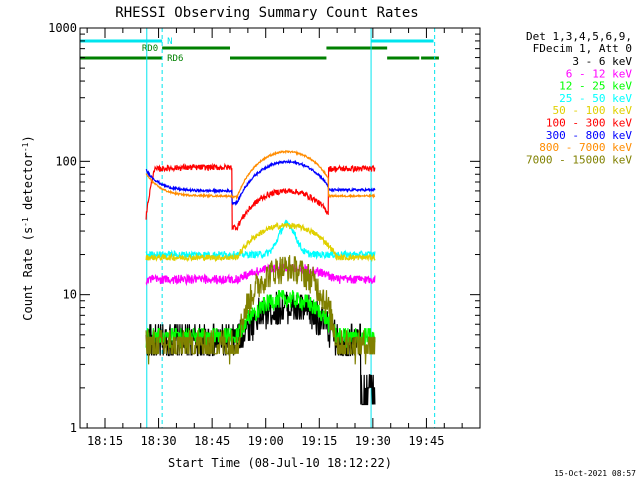 This screenshot has height=480, width=640. What do you see at coordinates (595, 98) in the screenshot?
I see `legend-entry-4: 25 - 50 keV` at bounding box center [595, 98].